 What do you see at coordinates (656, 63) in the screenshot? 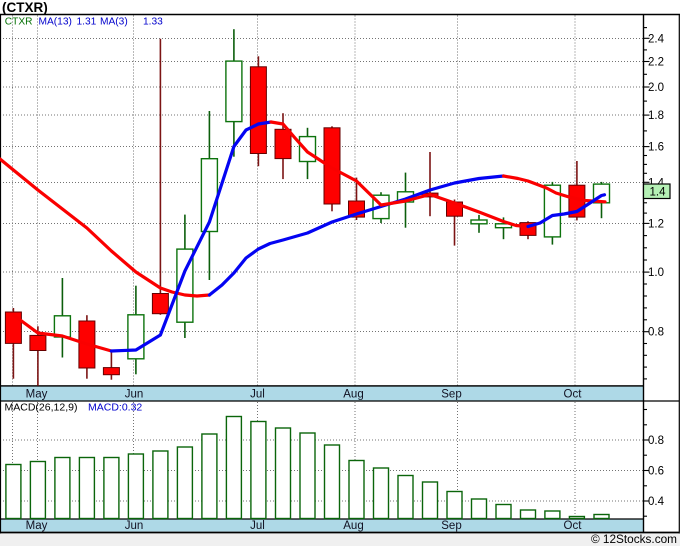
I see `svg-text: 2.2` at bounding box center [656, 63].